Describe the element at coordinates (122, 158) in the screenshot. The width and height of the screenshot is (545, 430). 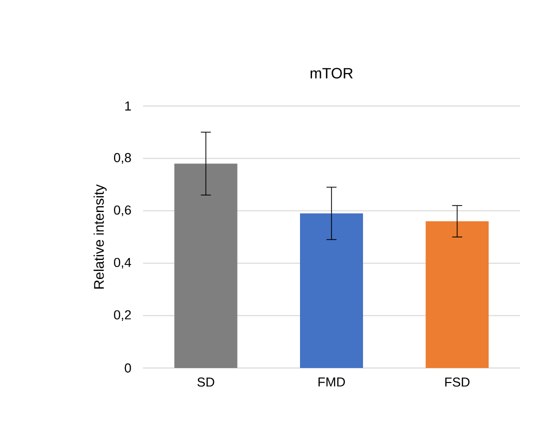
I see `y-tick-label: 0,8` at that location.